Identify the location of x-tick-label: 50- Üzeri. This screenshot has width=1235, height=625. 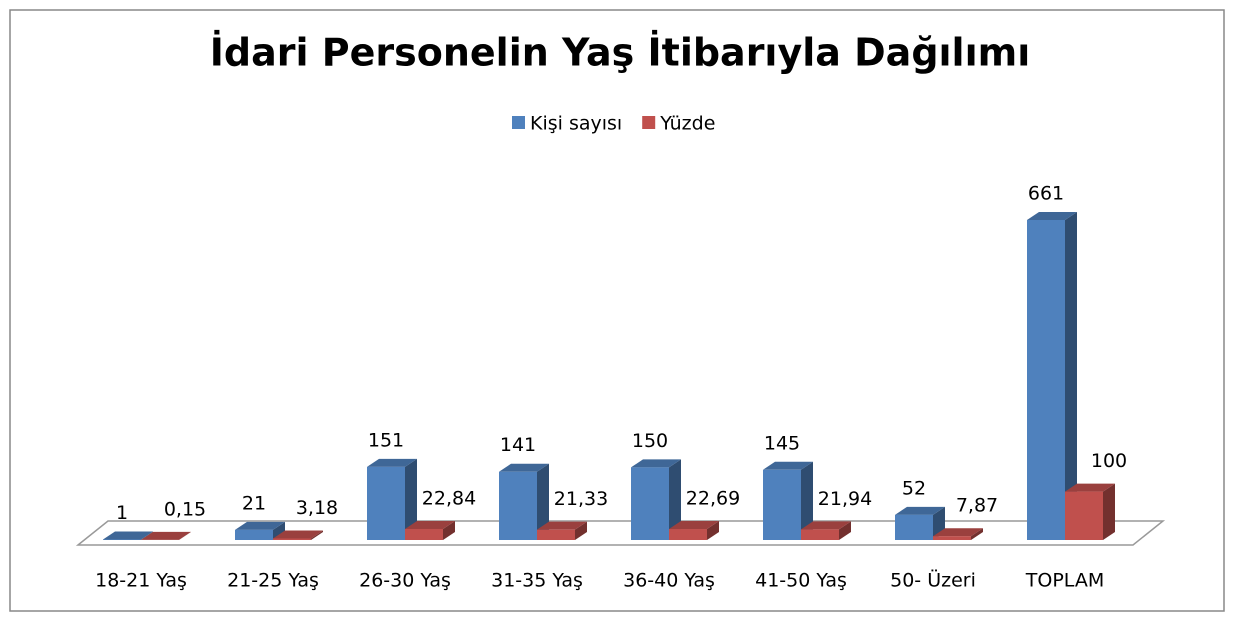
(933, 580).